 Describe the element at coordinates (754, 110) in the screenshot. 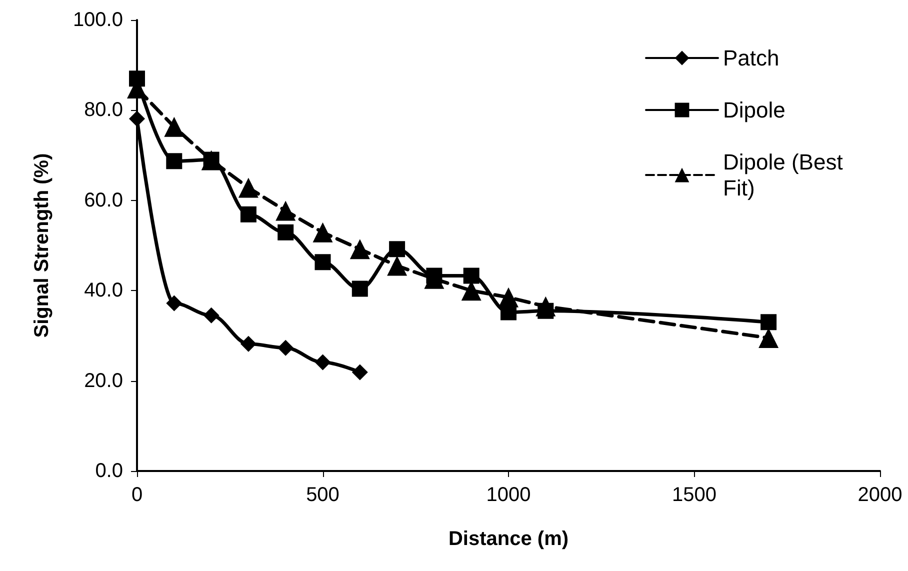

I see `legend-label: Dipole` at that location.